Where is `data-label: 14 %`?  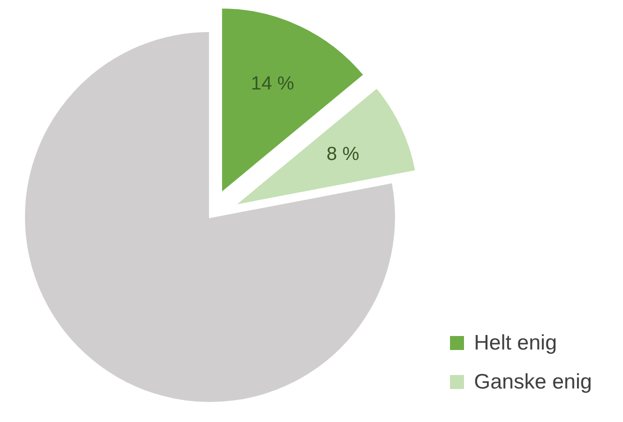
data-label: 14 % is located at coordinates (272, 84).